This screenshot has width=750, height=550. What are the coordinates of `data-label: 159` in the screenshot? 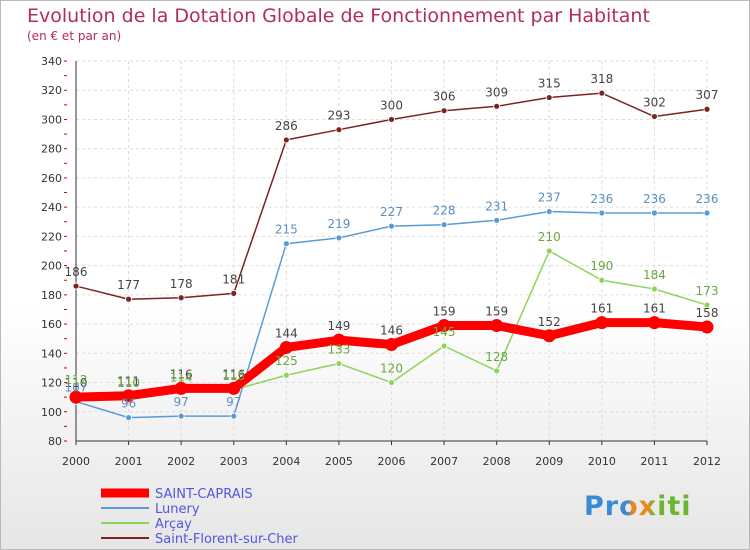 It's located at (444, 312).